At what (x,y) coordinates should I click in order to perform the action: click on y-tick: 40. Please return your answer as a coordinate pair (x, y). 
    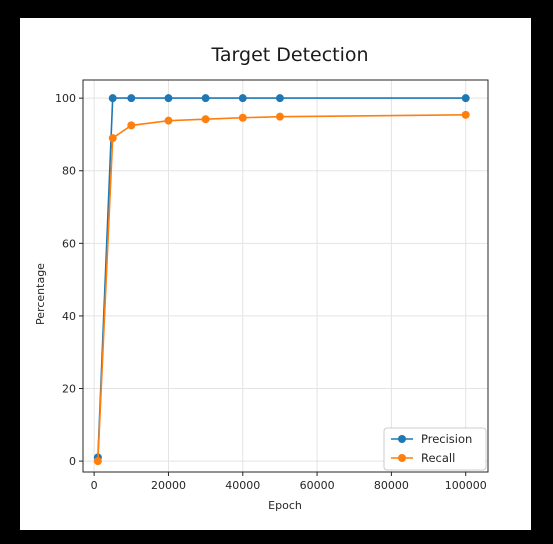
    Looking at the image, I should click on (72, 316).